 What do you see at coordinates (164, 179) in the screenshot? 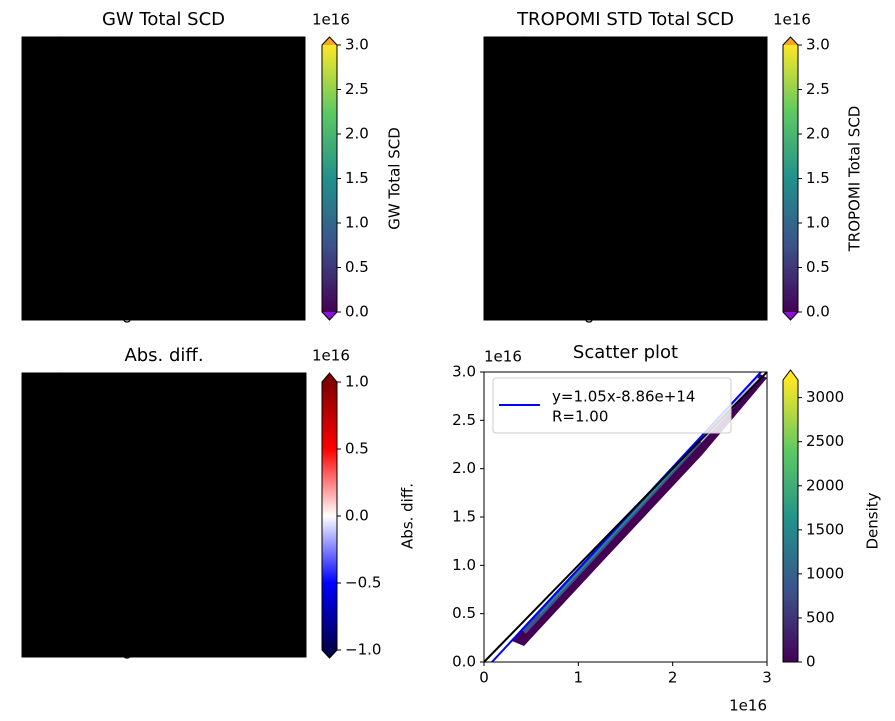
I see `heatmap` at bounding box center [164, 179].